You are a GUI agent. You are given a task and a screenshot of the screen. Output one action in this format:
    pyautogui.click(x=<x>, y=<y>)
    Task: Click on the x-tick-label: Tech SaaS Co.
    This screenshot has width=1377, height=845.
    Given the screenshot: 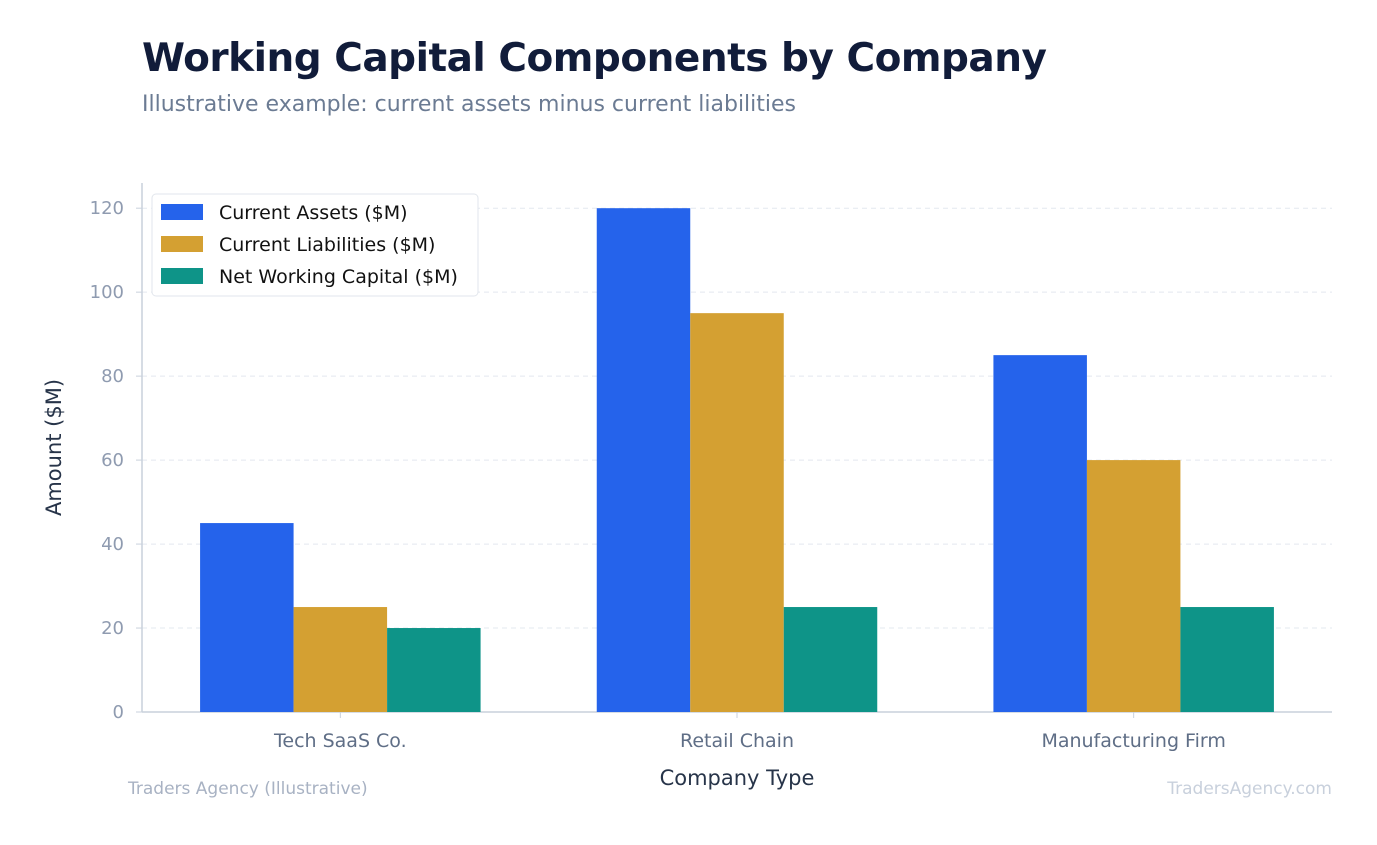 What is the action you would take?
    pyautogui.click(x=340, y=741)
    